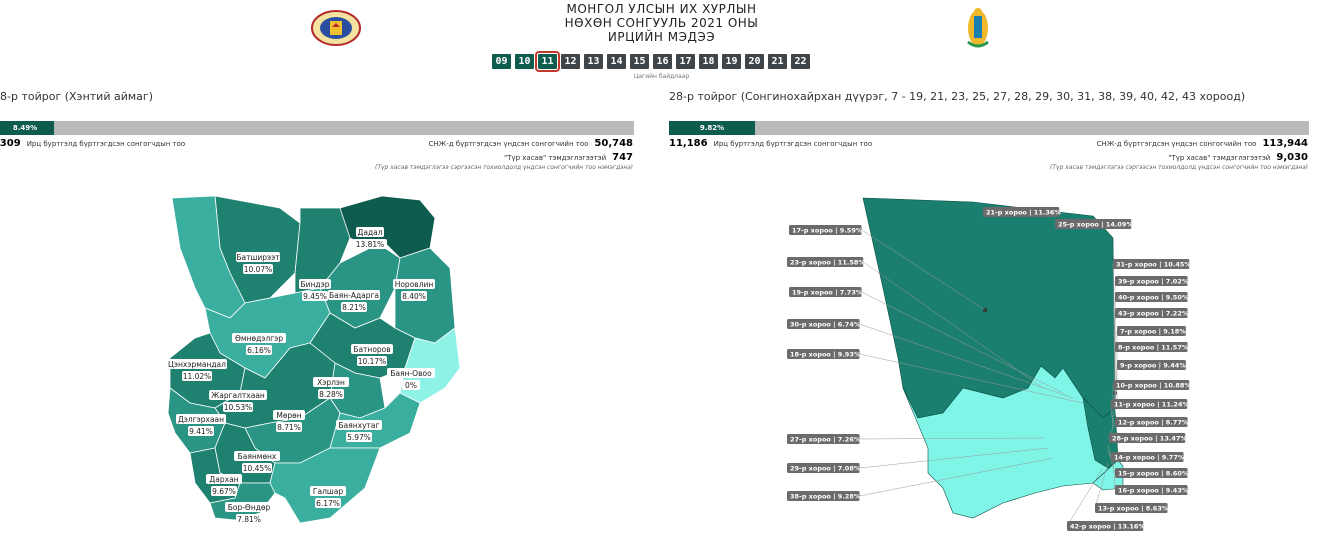 This screenshot has width=1323, height=543. Describe the element at coordinates (223, 479) in the screenshot. I see `svg-text: Дархан` at that location.